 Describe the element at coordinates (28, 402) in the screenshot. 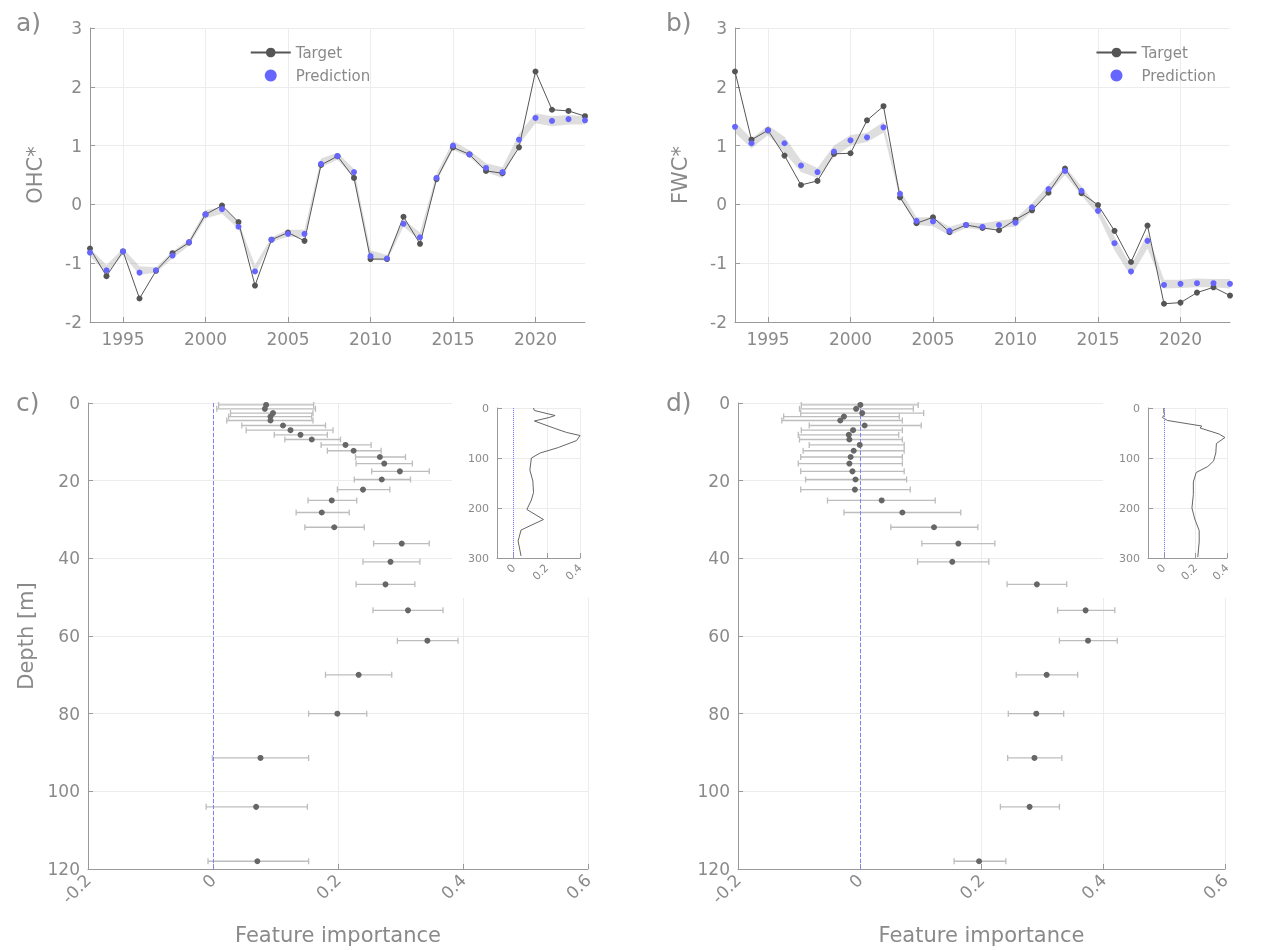

I see `text: c)` at that location.